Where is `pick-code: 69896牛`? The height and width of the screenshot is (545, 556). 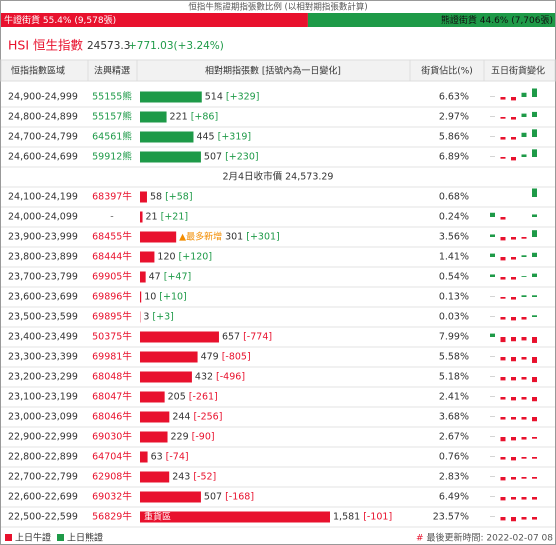 pick-code: 69896牛 is located at coordinates (112, 297).